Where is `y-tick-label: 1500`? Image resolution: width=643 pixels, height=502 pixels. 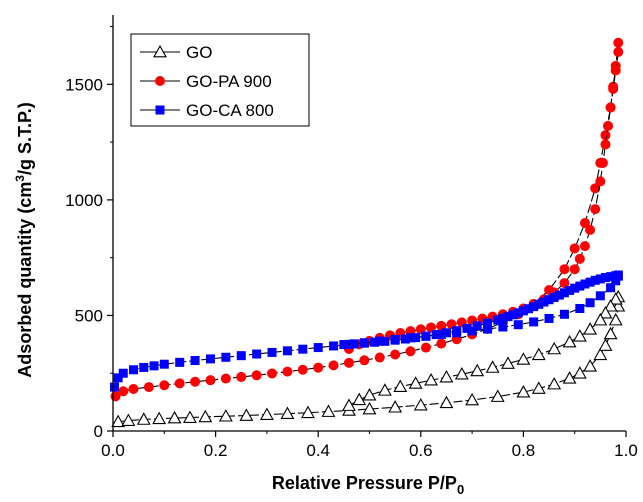
y-tick-label: 1500 is located at coordinates (84, 84).